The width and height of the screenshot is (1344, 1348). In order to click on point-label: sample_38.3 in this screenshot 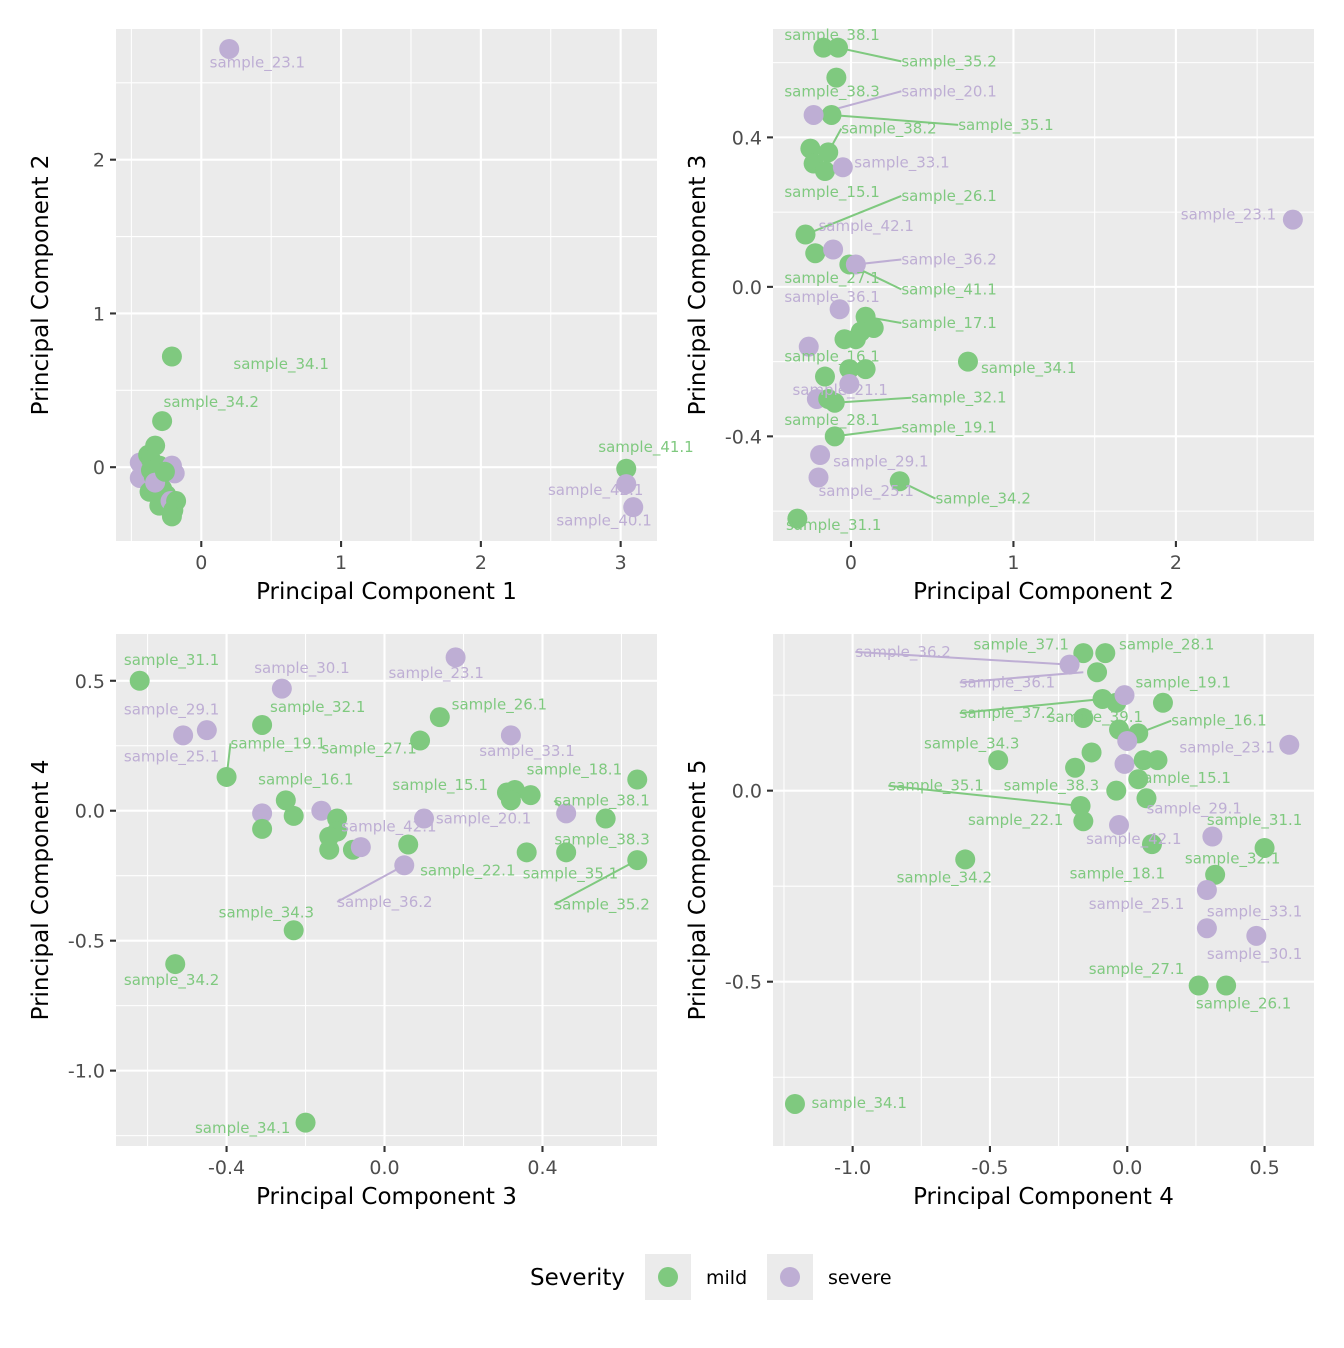, I will do `click(1051, 786)`.